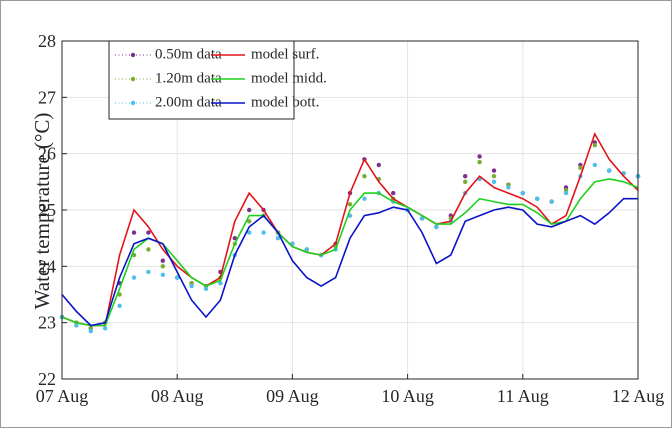 The width and height of the screenshot is (672, 428). What do you see at coordinates (523, 396) in the screenshot?
I see `x-tick-label: 11 Aug` at bounding box center [523, 396].